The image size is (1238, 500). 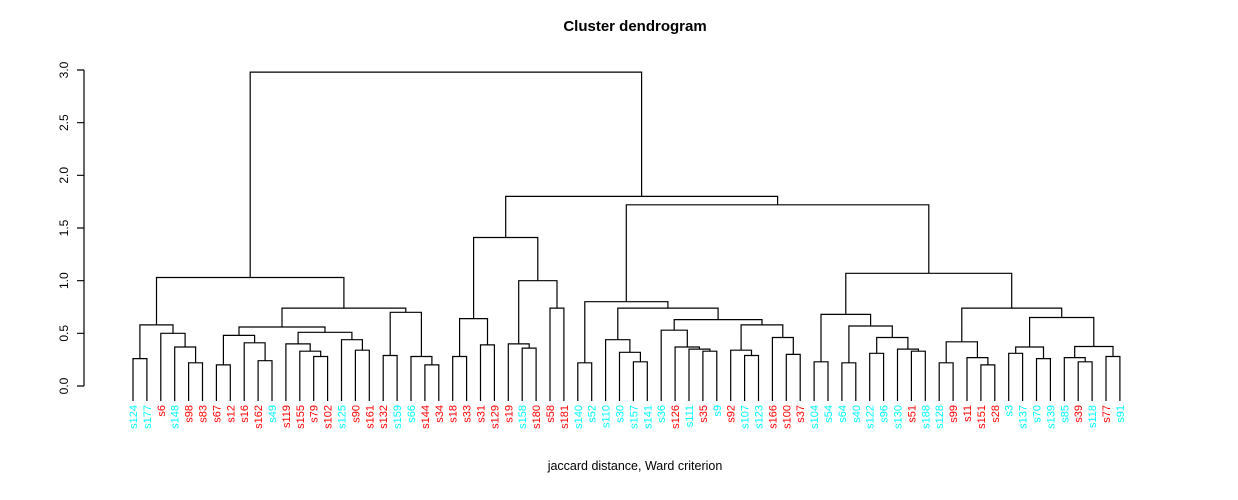 I want to click on leaf-label: s157, so click(x=634, y=417).